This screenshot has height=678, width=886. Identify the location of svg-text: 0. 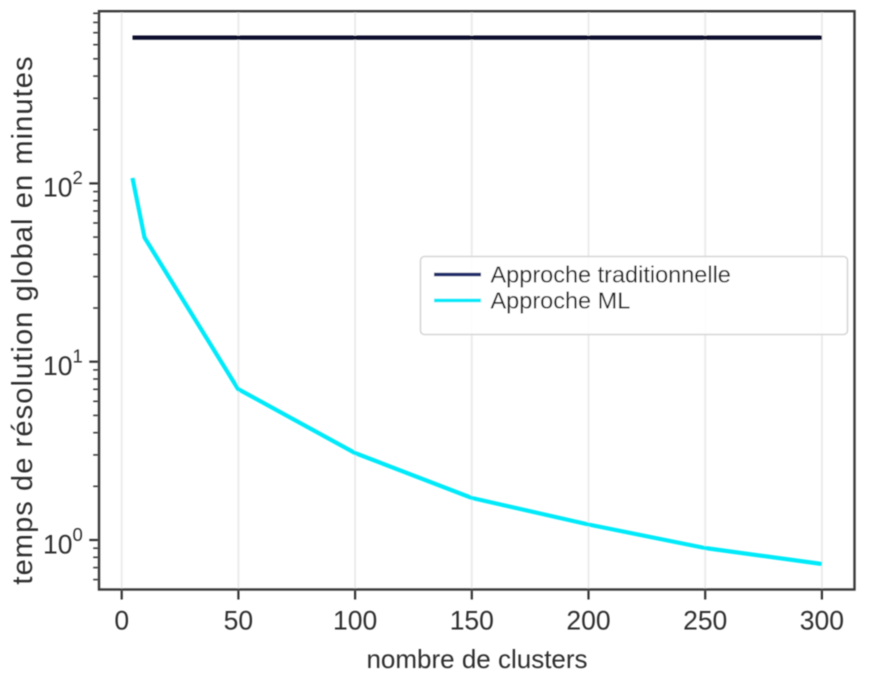
(121, 621).